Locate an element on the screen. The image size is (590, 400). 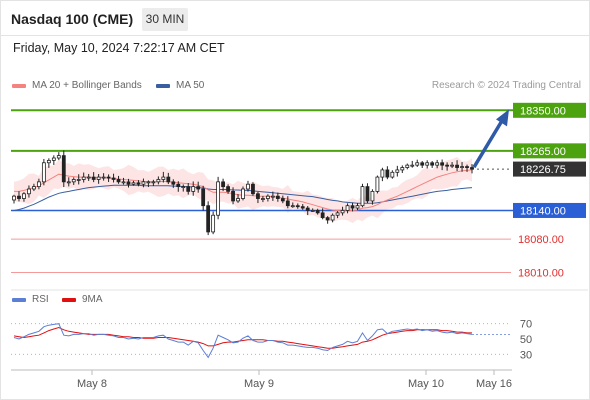
legend-item-ma20: MA 20 + Bollinger Bands is located at coordinates (77, 85).